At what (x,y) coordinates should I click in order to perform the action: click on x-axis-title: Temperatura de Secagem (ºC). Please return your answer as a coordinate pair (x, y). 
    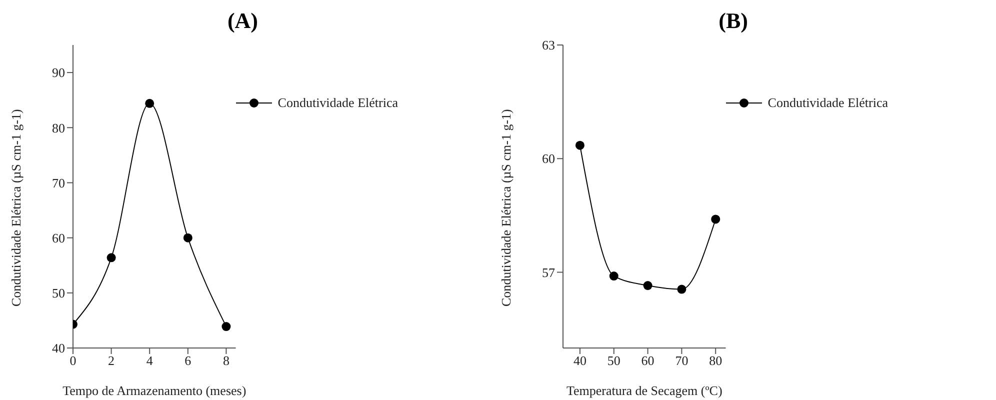
    Looking at the image, I should click on (644, 390).